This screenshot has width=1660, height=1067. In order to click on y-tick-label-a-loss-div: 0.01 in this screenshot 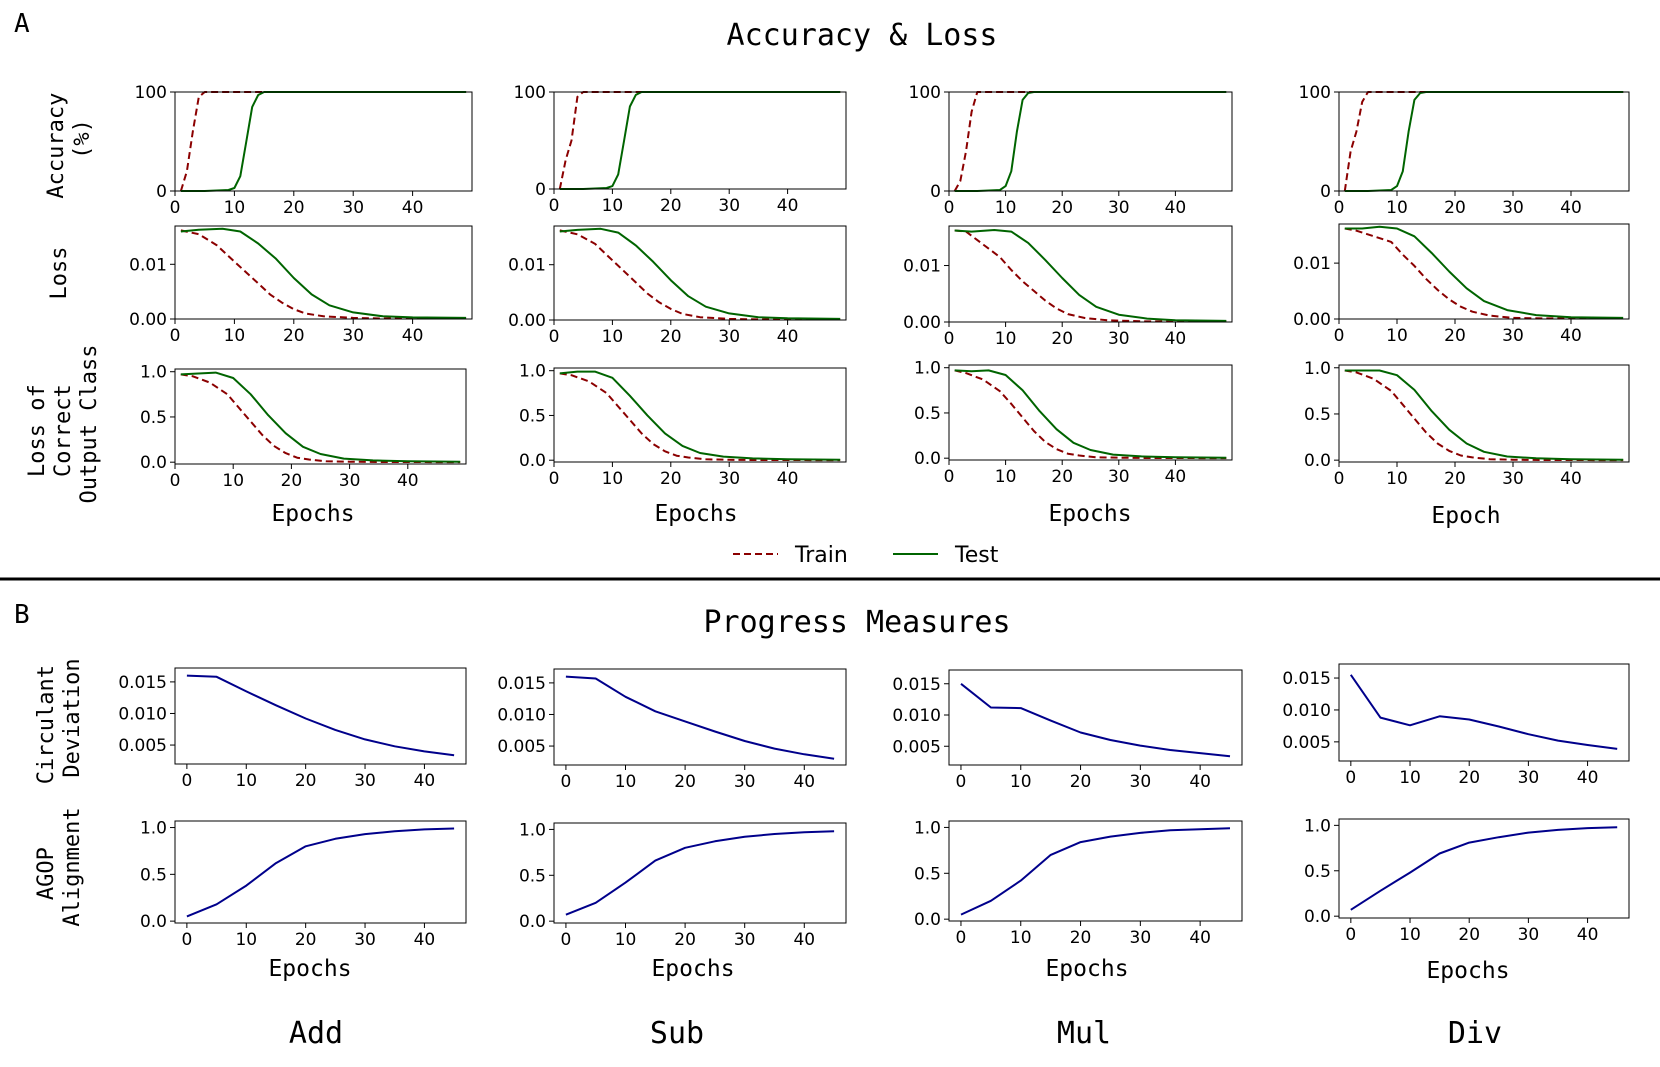, I will do `click(1312, 264)`.